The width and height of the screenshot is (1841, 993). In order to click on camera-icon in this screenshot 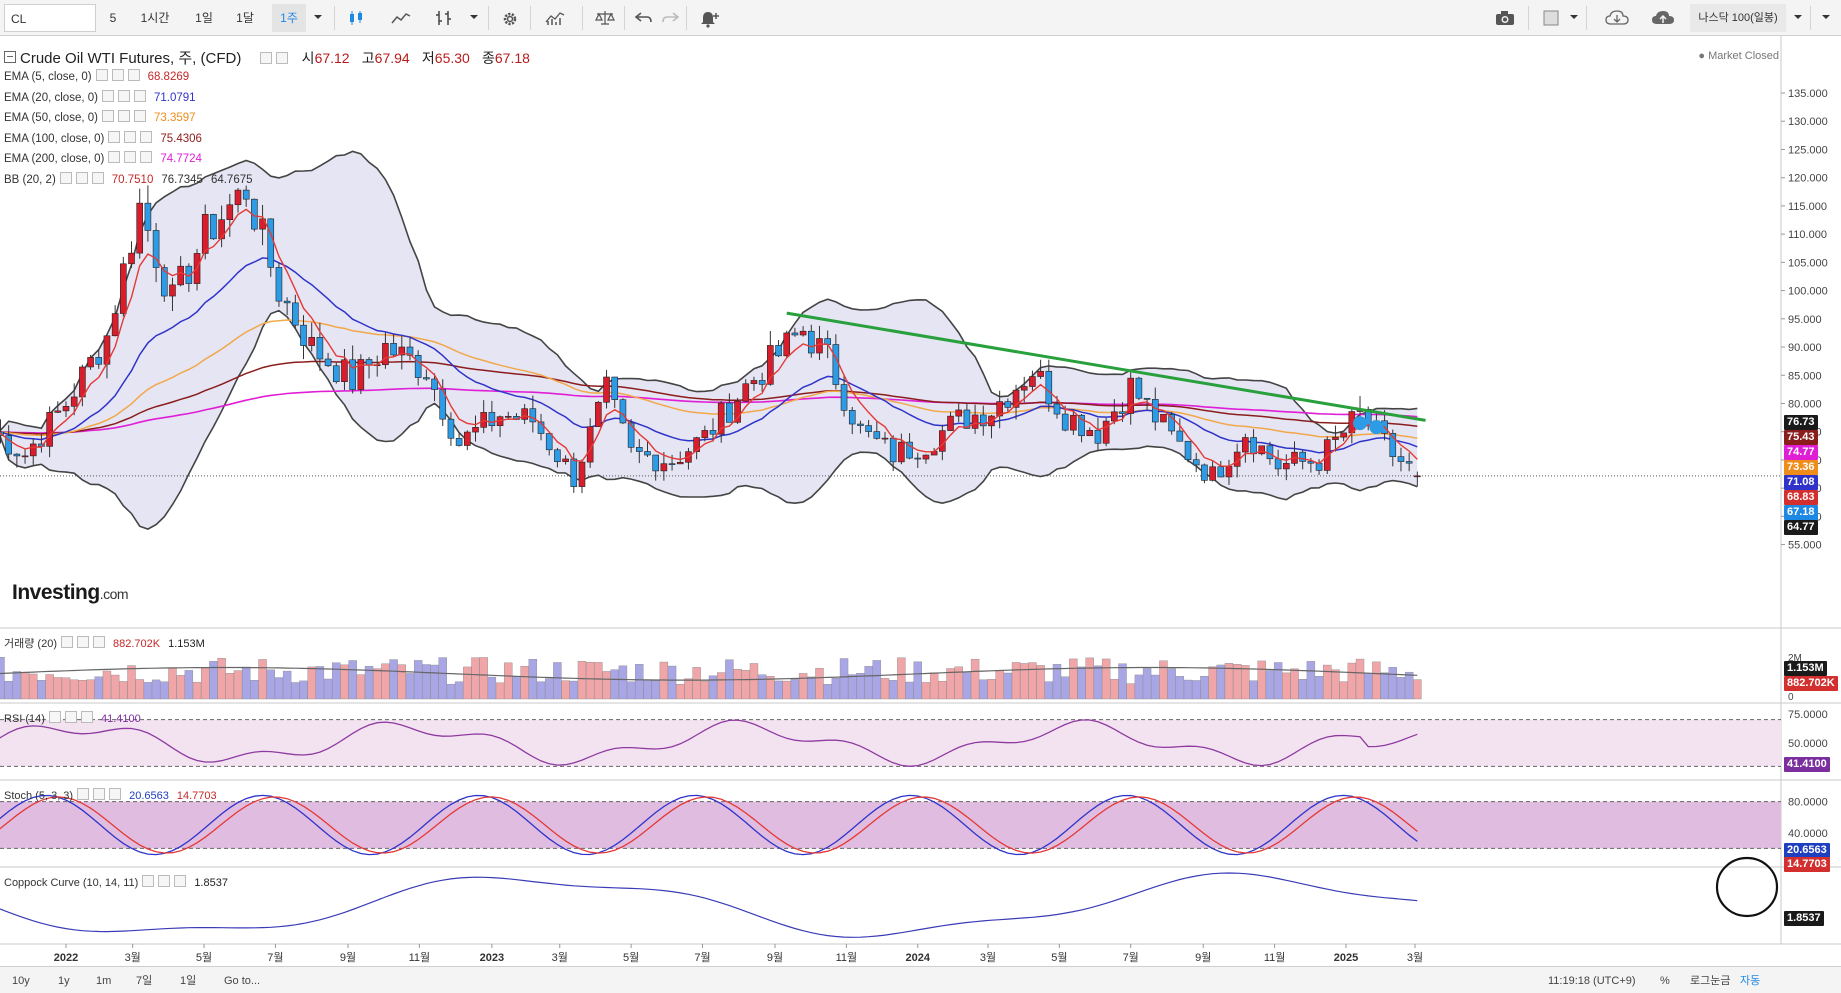, I will do `click(1503, 18)`.